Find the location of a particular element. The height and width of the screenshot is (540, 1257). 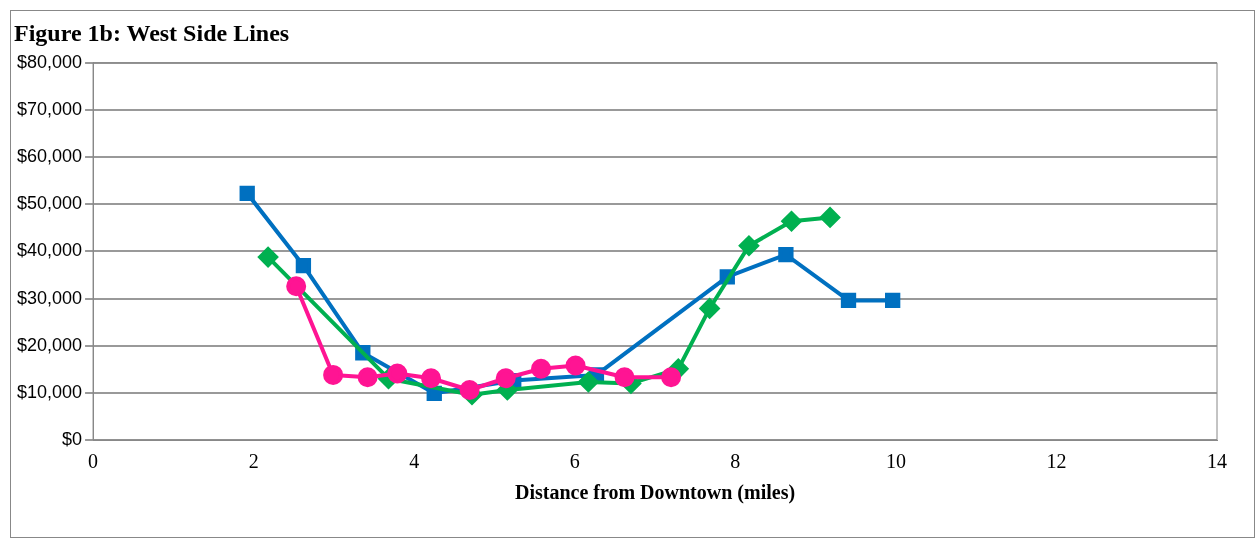

y-tick-label: $20,000 is located at coordinates (49, 344).